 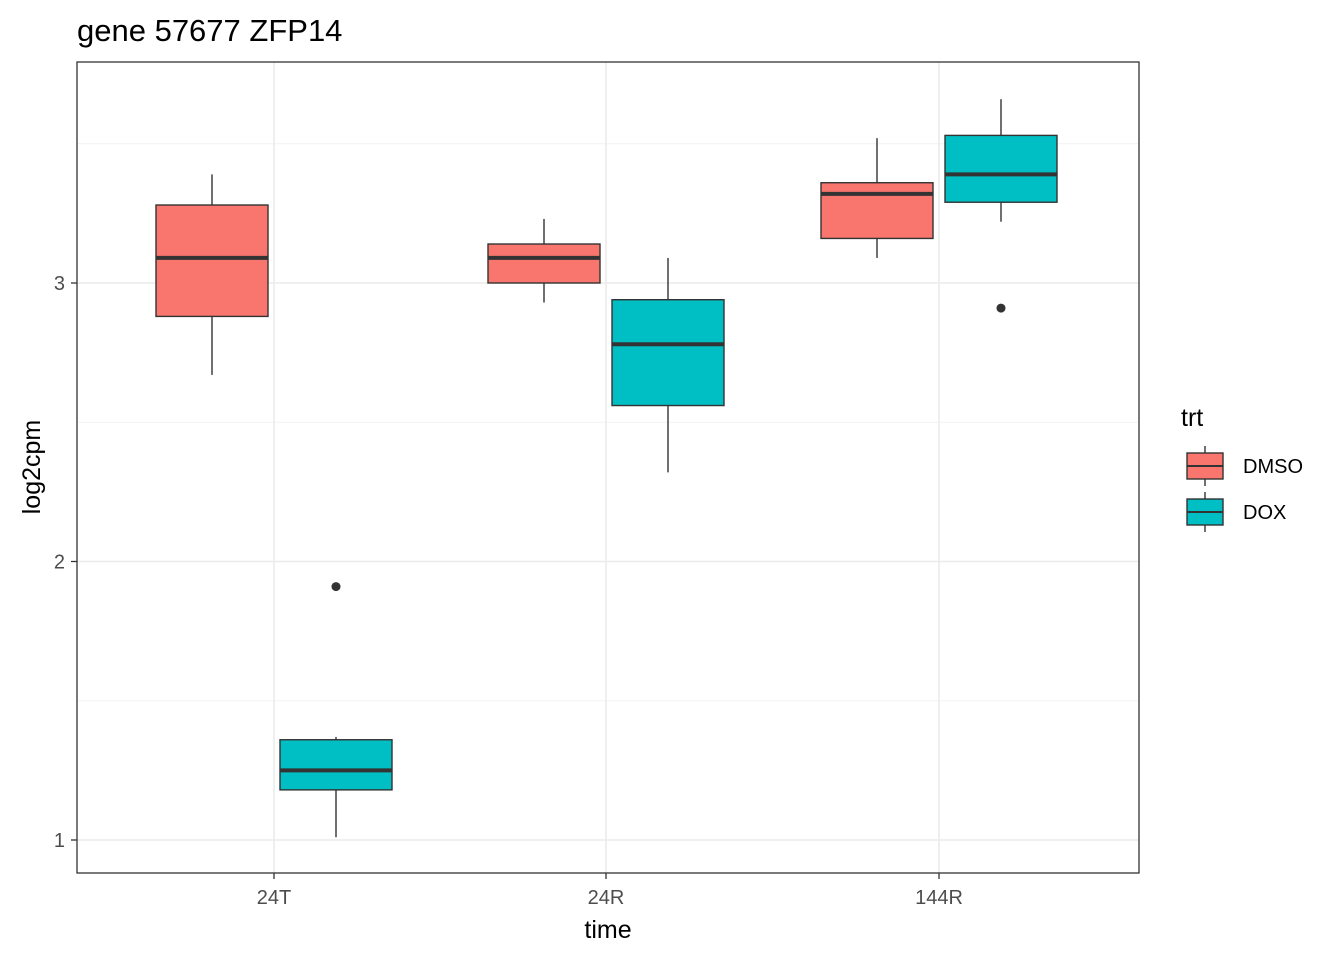 What do you see at coordinates (274, 898) in the screenshot?
I see `x-tick-label: 24T` at bounding box center [274, 898].